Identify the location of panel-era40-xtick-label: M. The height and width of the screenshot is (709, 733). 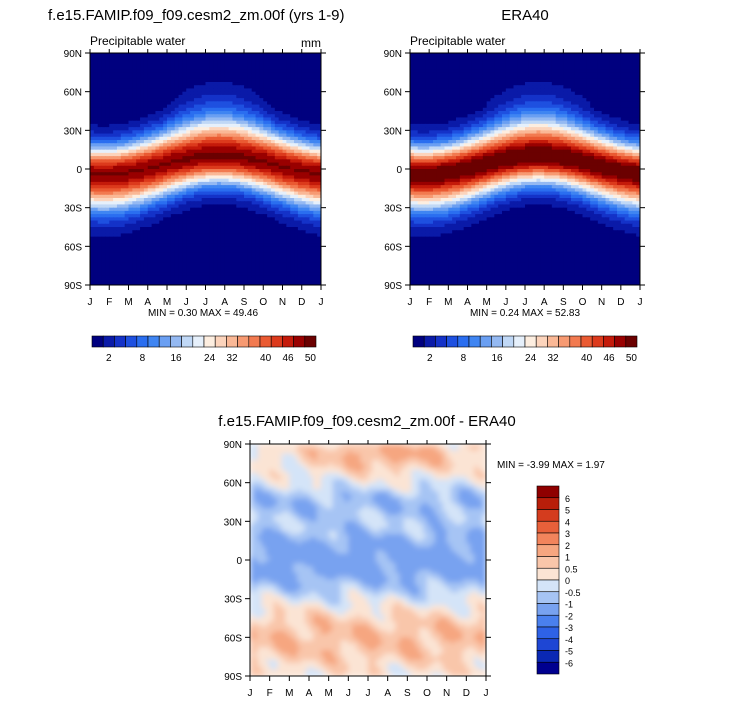
(448, 302).